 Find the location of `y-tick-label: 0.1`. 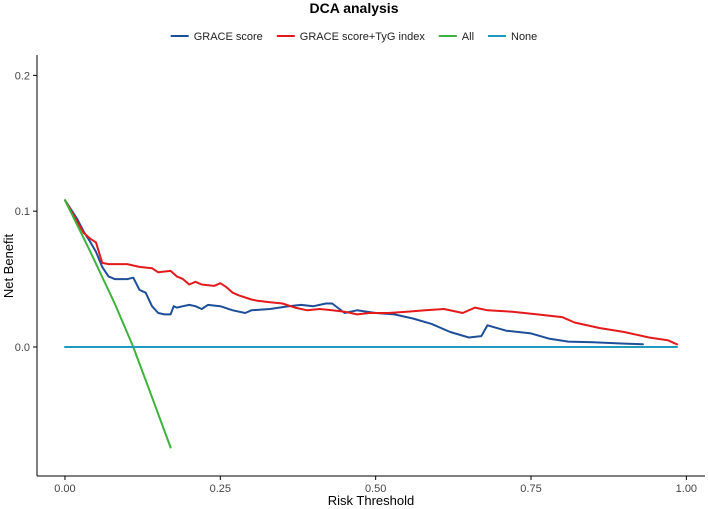

y-tick-label: 0.1 is located at coordinates (22, 212).